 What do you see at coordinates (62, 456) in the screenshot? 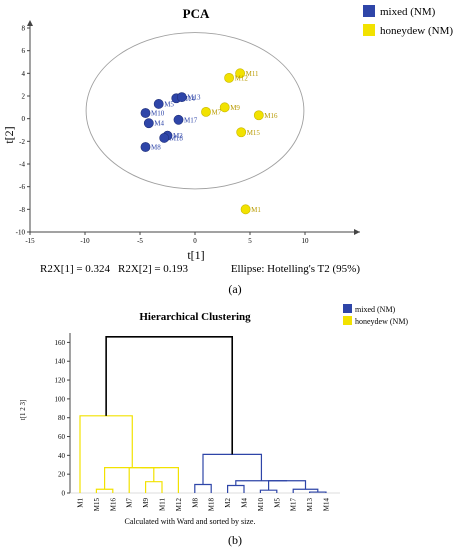
I see `y-tick-label: 40` at bounding box center [62, 456].